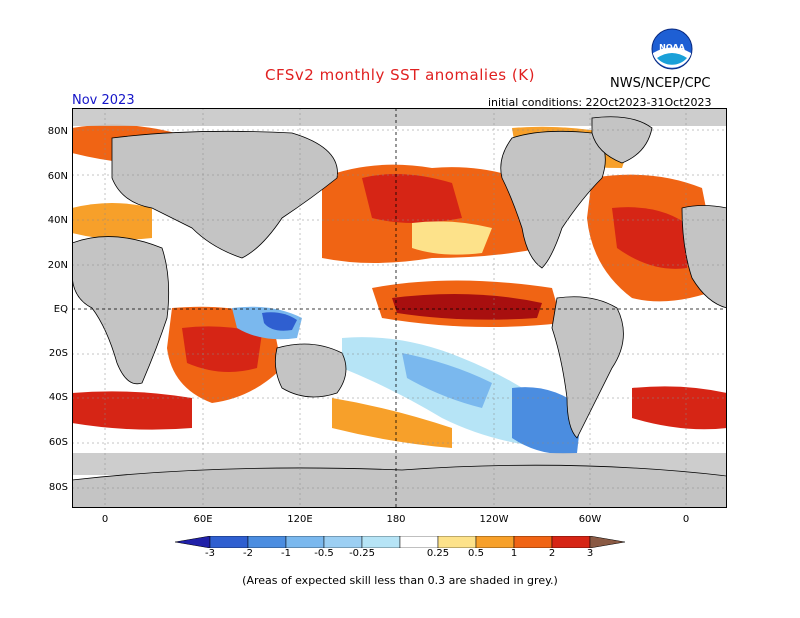 This screenshot has width=800, height=618. I want to click on lon-label-0: 0, so click(105, 519).